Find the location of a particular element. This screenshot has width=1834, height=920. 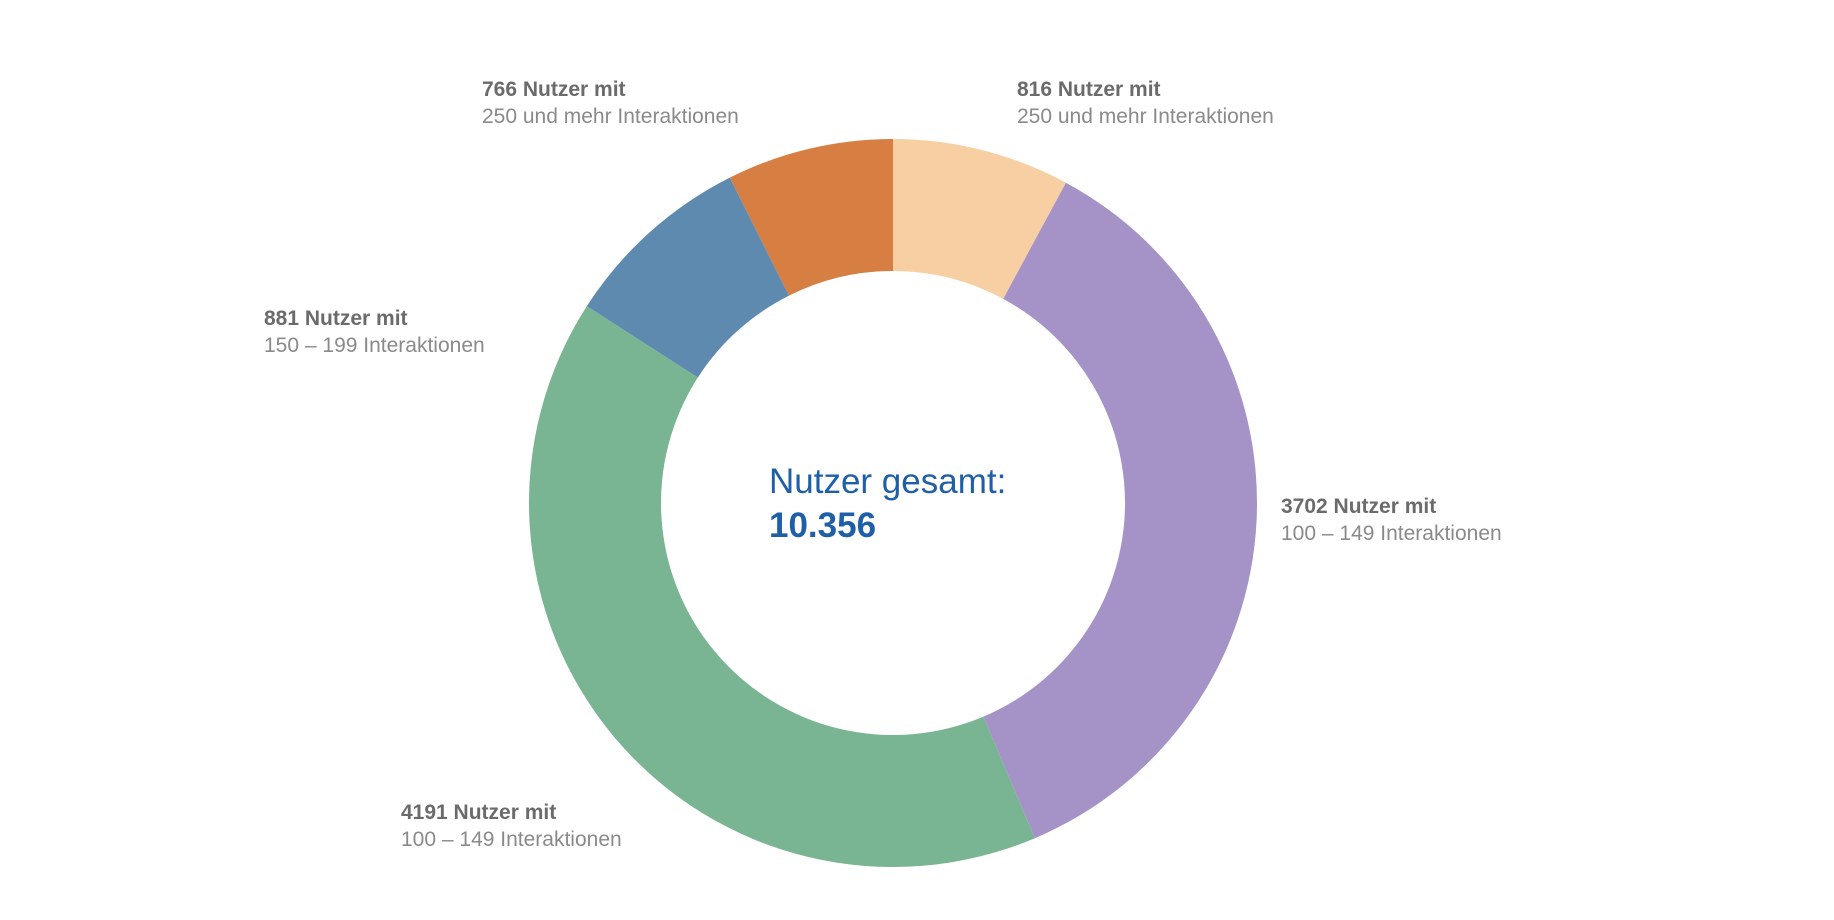

center-total-label: Nutzer gesamt: 10.356 is located at coordinates (887, 504).